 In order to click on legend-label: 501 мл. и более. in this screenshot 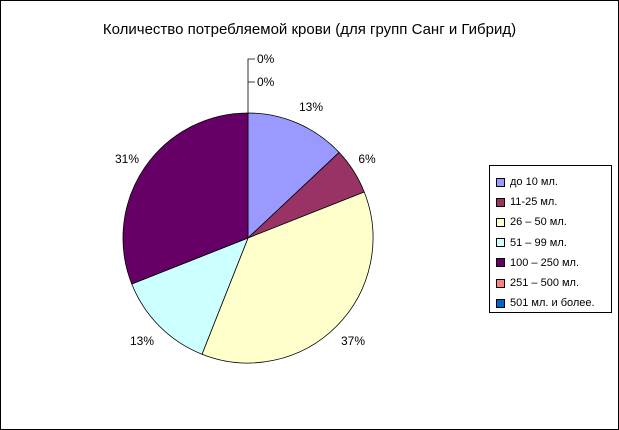, I will do `click(552, 303)`.